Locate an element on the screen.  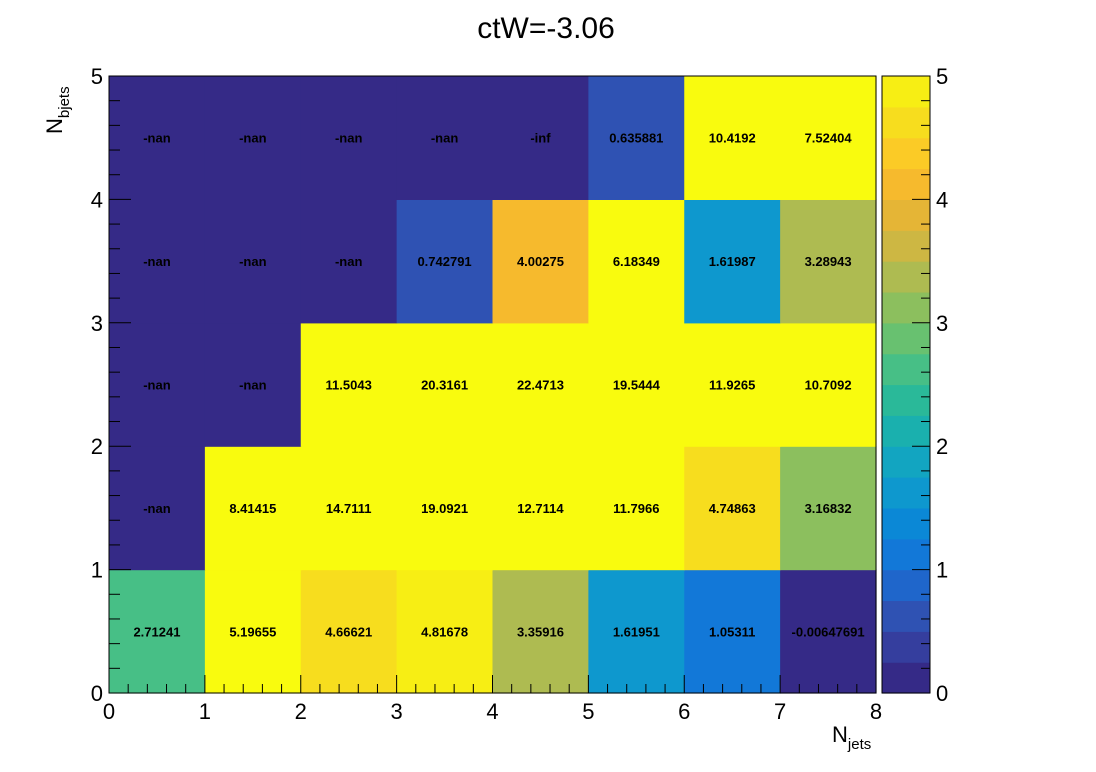
y-axis-label: Nbjets is located at coordinates (57, 110).